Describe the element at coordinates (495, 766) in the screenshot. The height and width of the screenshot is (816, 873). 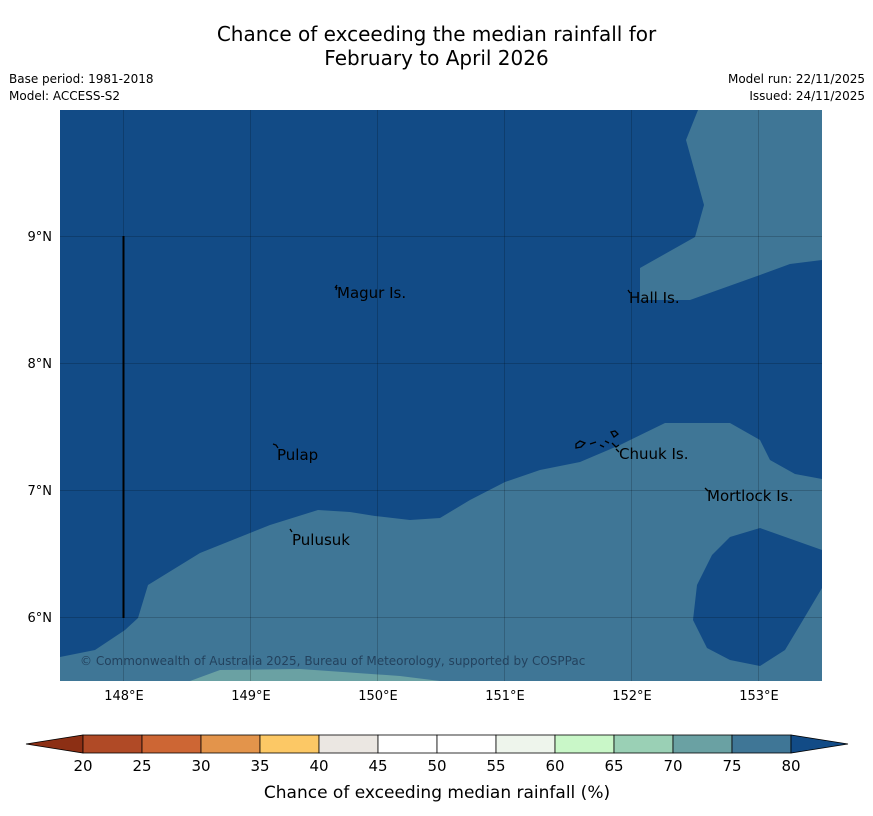
I see `colorbar-tick: 55` at that location.